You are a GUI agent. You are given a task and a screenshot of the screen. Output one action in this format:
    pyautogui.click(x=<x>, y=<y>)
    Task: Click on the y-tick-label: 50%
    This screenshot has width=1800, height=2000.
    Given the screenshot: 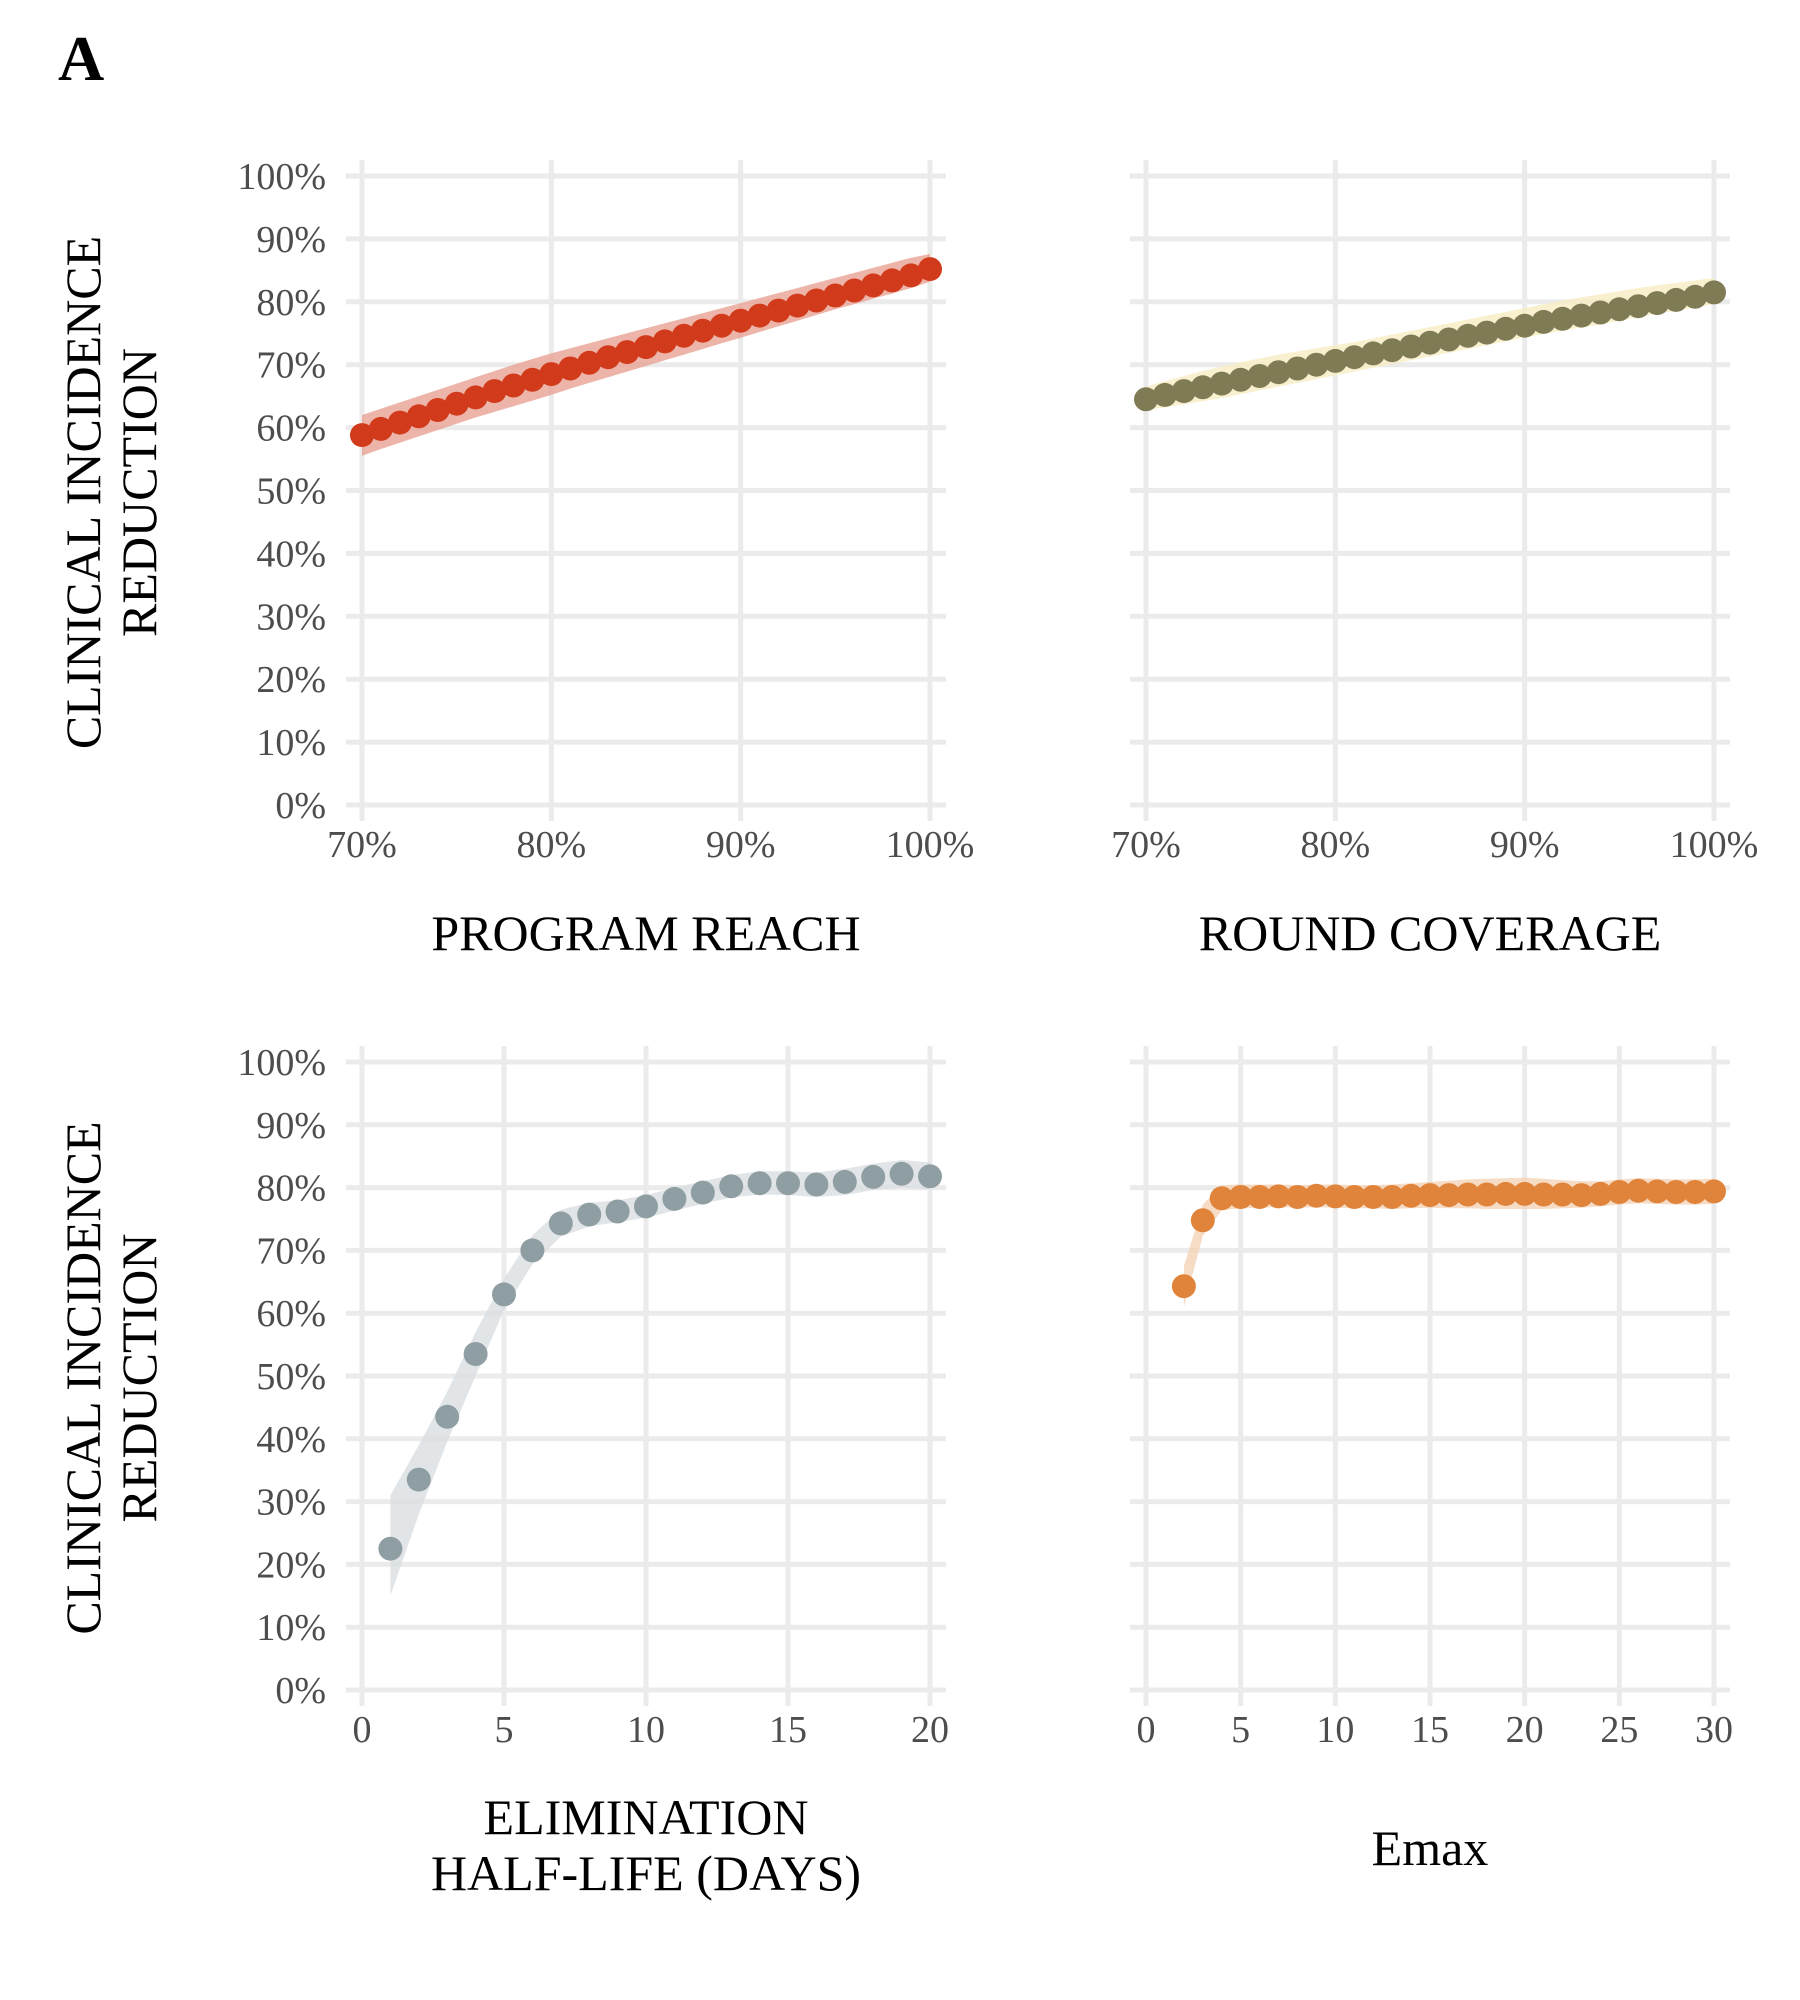 What is the action you would take?
    pyautogui.click(x=291, y=1377)
    